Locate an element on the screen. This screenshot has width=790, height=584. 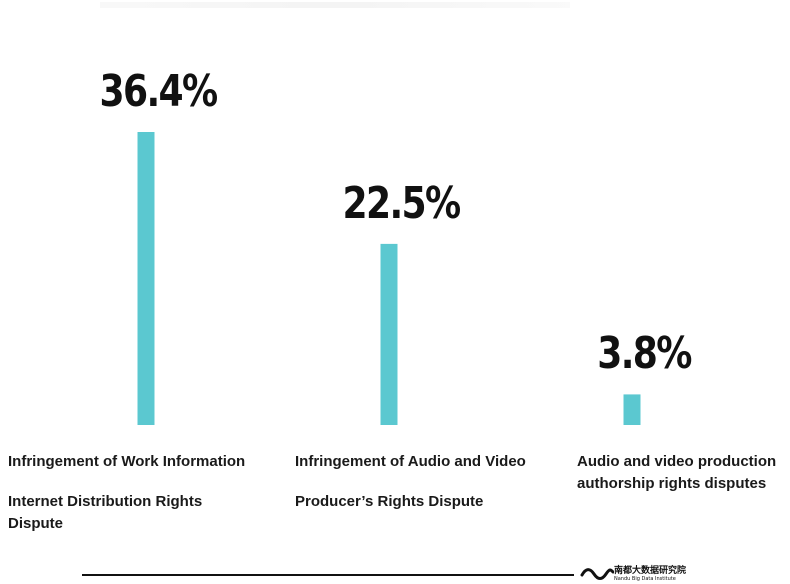
category-label-2-line-1: Infringement of Audio and Video is located at coordinates (410, 461).